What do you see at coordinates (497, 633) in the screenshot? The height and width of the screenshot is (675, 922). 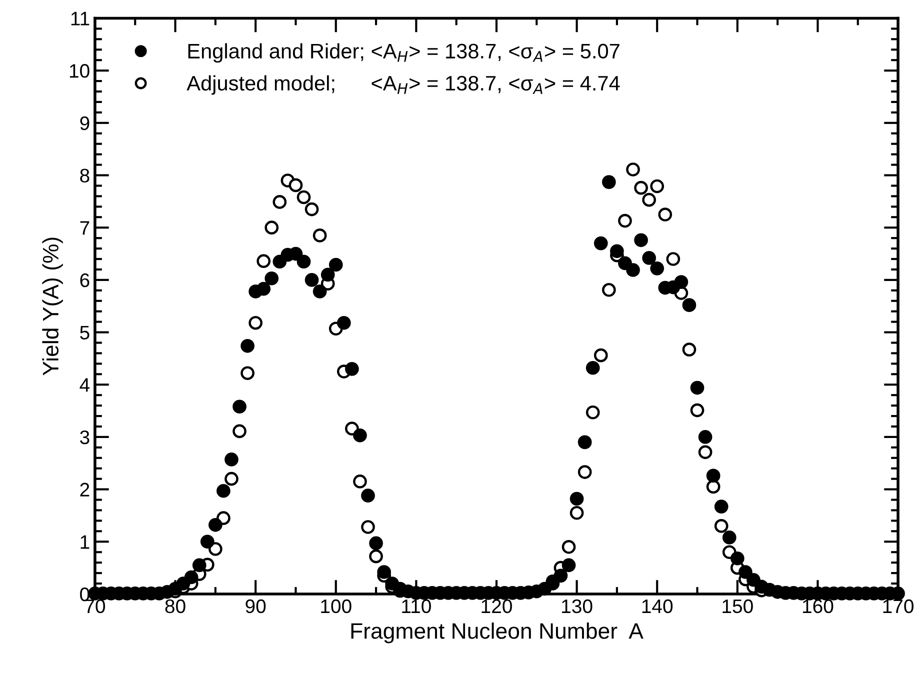 I see `x-axis-title: Fragment Nucleon Number A` at bounding box center [497, 633].